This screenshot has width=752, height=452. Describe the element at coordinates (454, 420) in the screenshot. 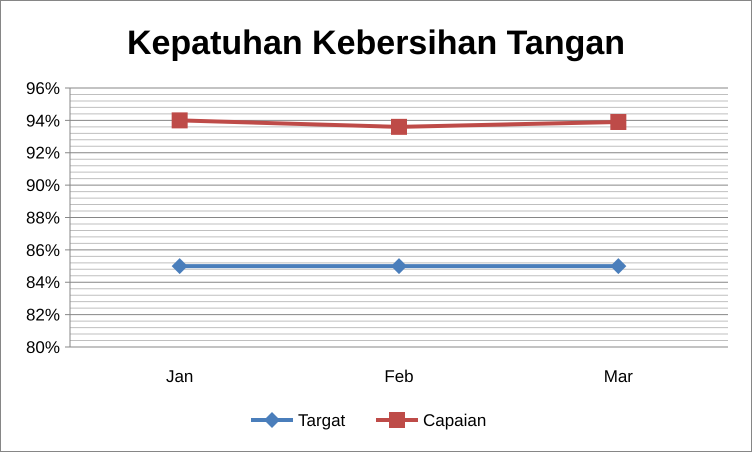

I see `legend-label: Capaian` at that location.